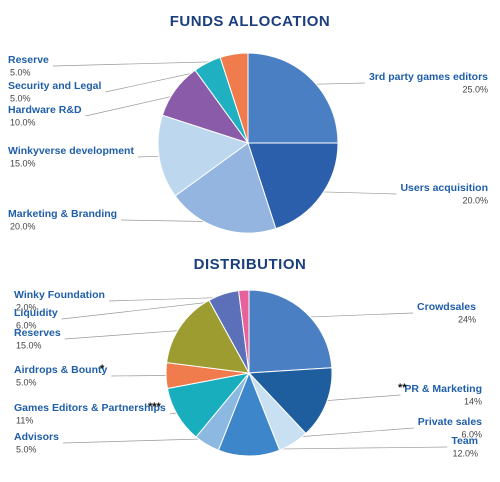 This screenshot has width=500, height=482. What do you see at coordinates (90, 408) in the screenshot?
I see `slice-label: Games Editors & Partnerships` at bounding box center [90, 408].